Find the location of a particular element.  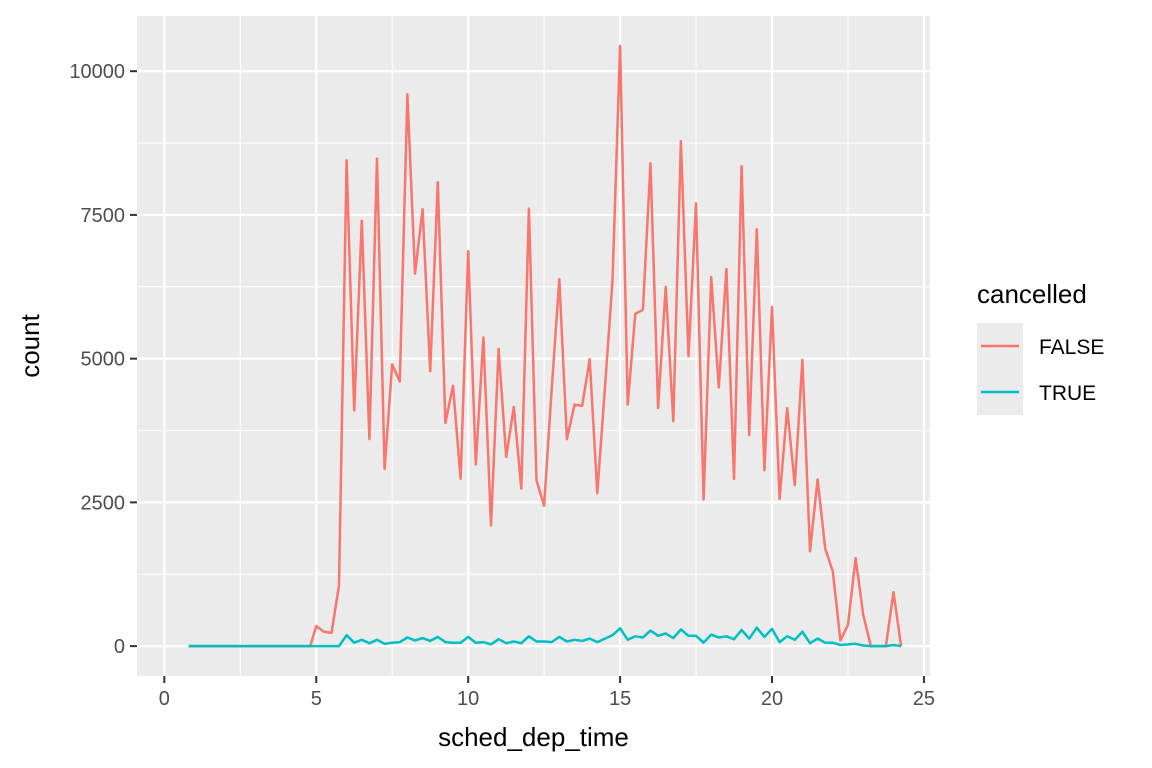

series-line-true is located at coordinates (545, 637).